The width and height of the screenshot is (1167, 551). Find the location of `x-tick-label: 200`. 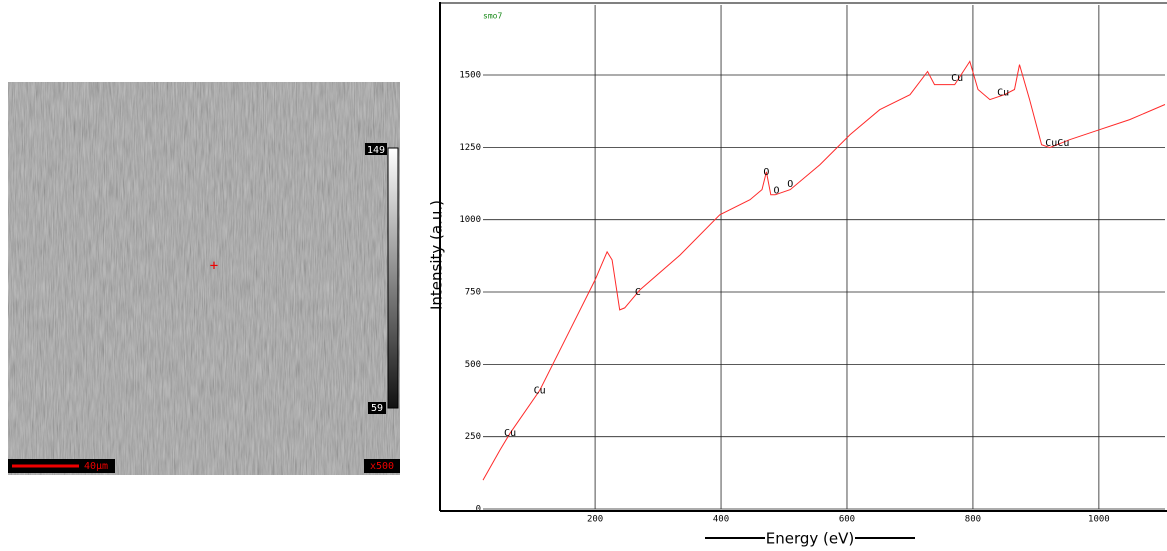

x-tick-label: 200 is located at coordinates (595, 520).